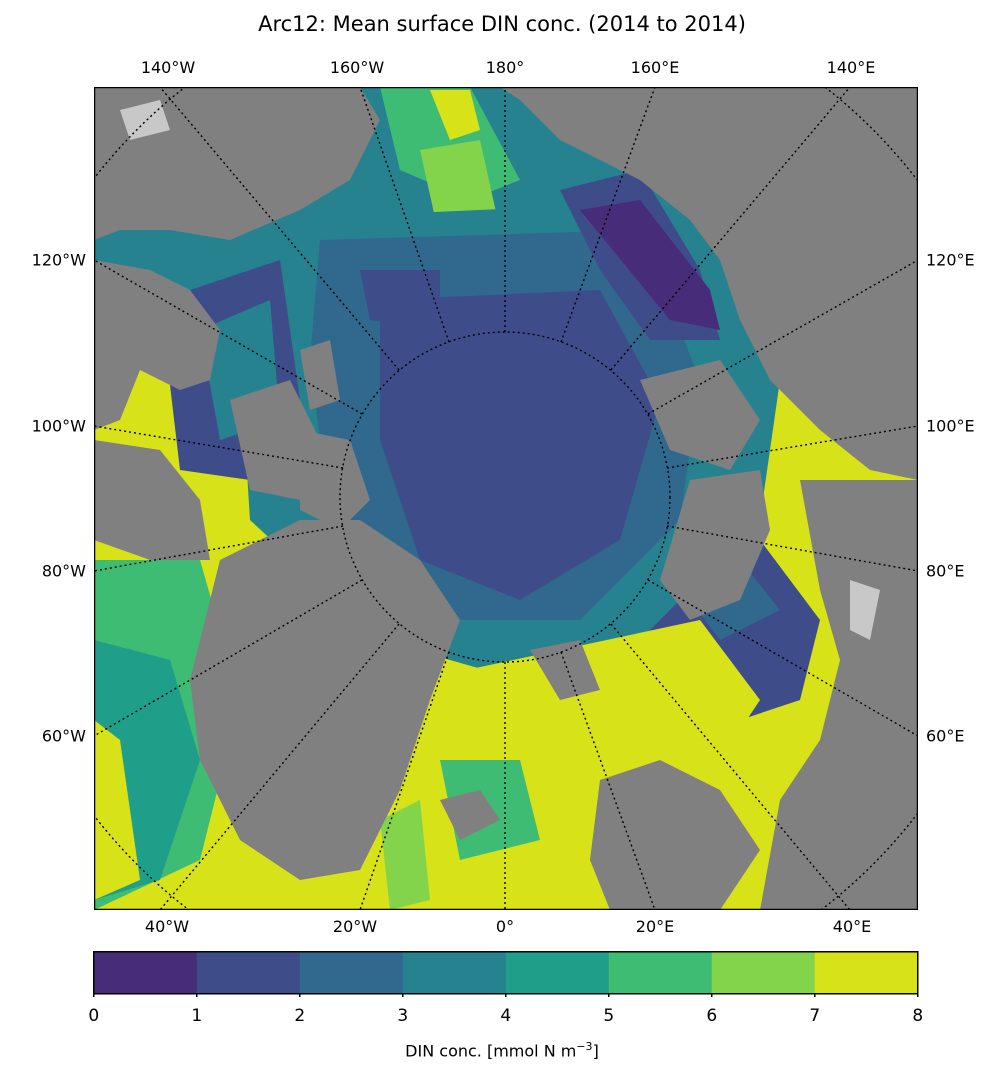 Image resolution: width=1004 pixels, height=1078 pixels. I want to click on colorbar-tick-label: 0, so click(94, 1016).